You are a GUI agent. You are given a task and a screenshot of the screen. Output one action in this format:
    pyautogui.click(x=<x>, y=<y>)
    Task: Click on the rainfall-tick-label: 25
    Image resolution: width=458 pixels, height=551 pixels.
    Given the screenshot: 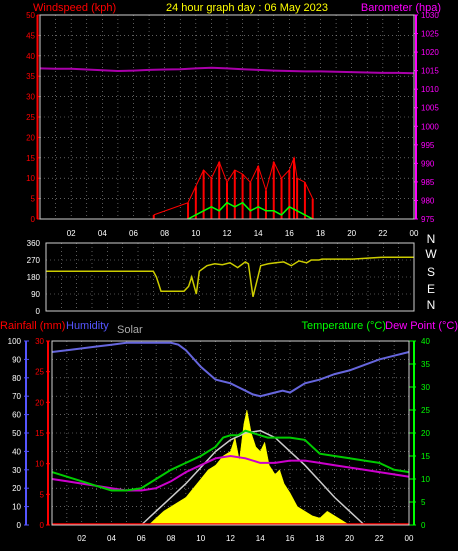 What is the action you would take?
    pyautogui.click(x=39, y=372)
    